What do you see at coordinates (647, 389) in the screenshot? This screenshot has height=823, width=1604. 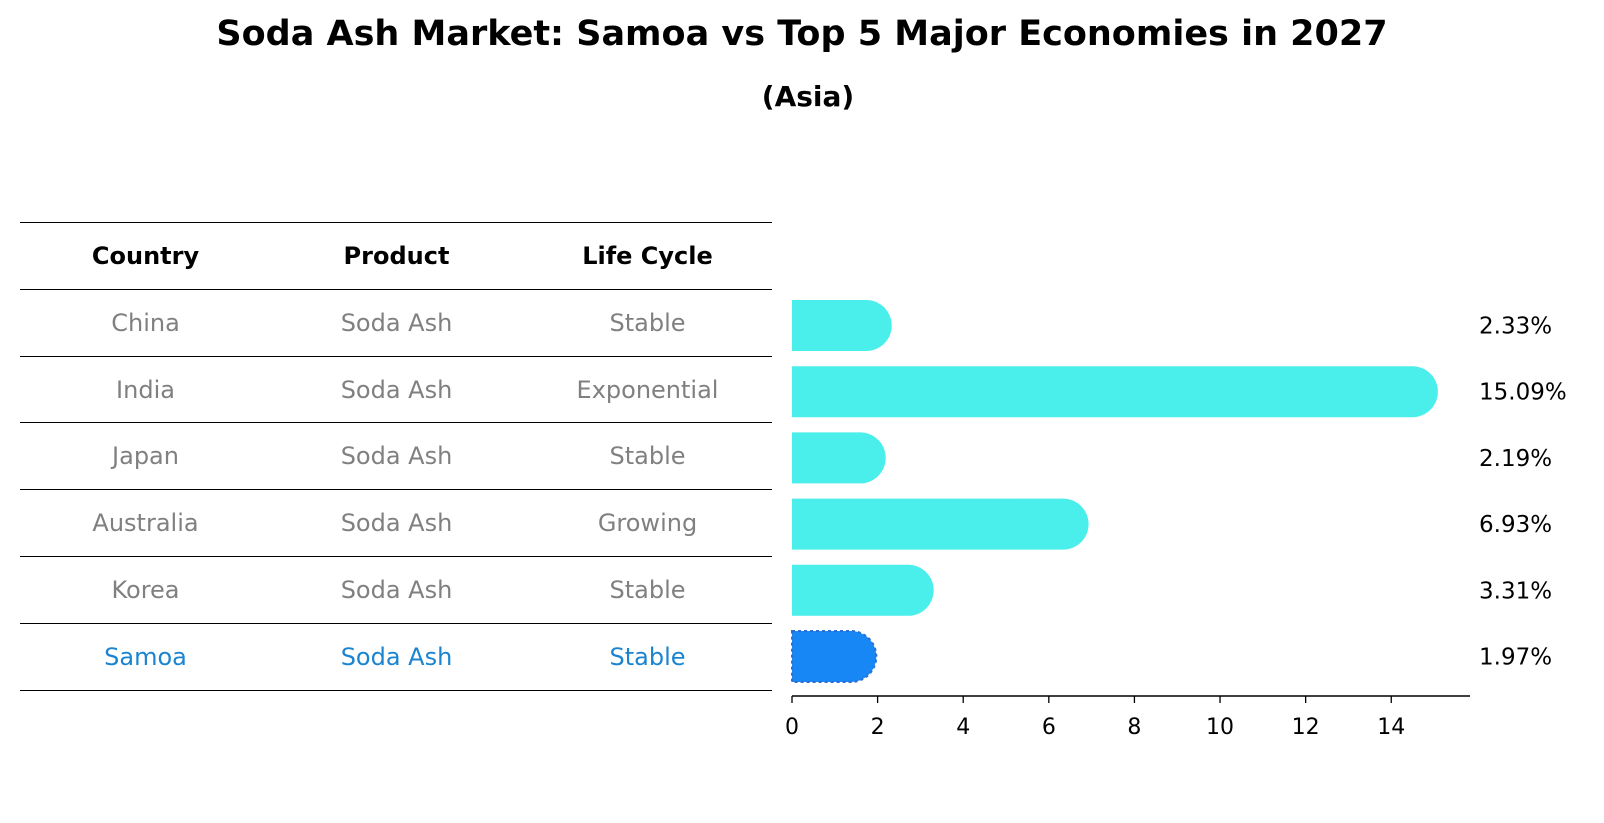 I see `table-cell: Exponential` at bounding box center [647, 389].